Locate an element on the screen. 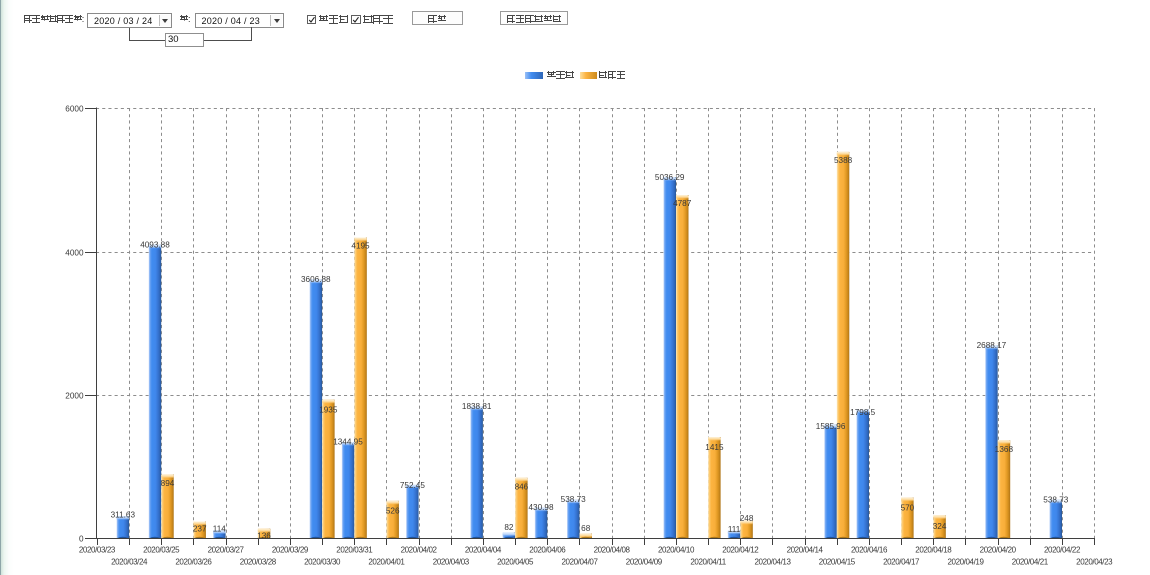 The height and width of the screenshot is (575, 1150). svg-text: 2020/04/10 is located at coordinates (676, 550).